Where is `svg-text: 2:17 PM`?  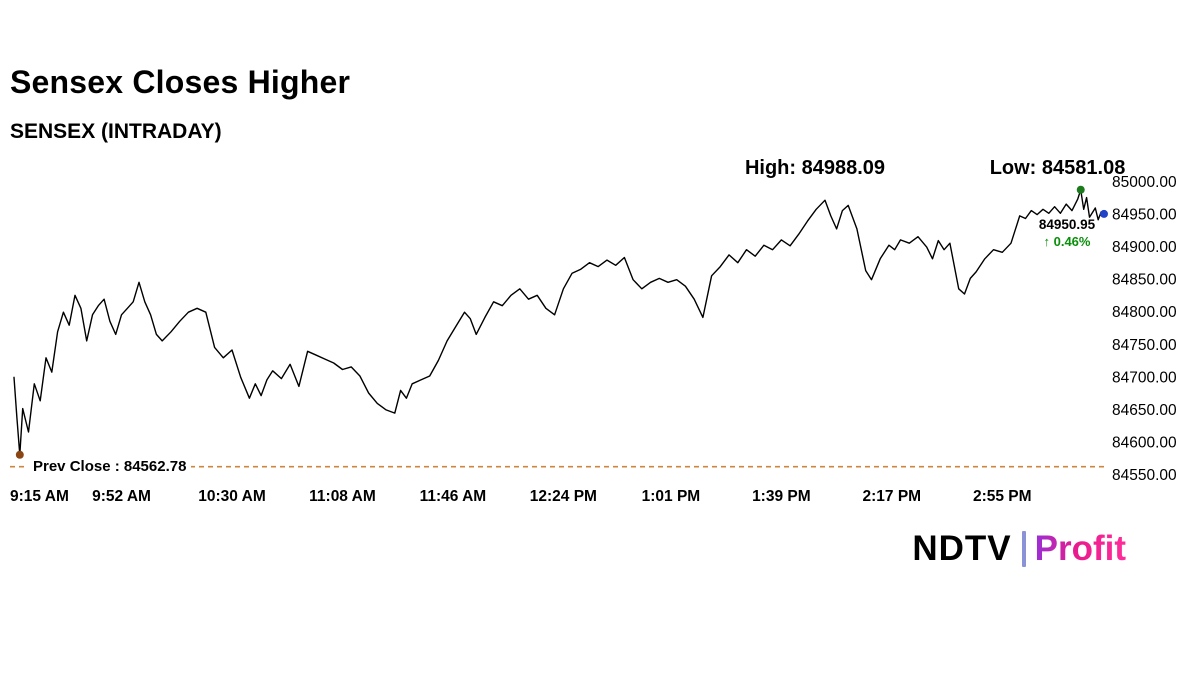 svg-text: 2:17 PM is located at coordinates (892, 496).